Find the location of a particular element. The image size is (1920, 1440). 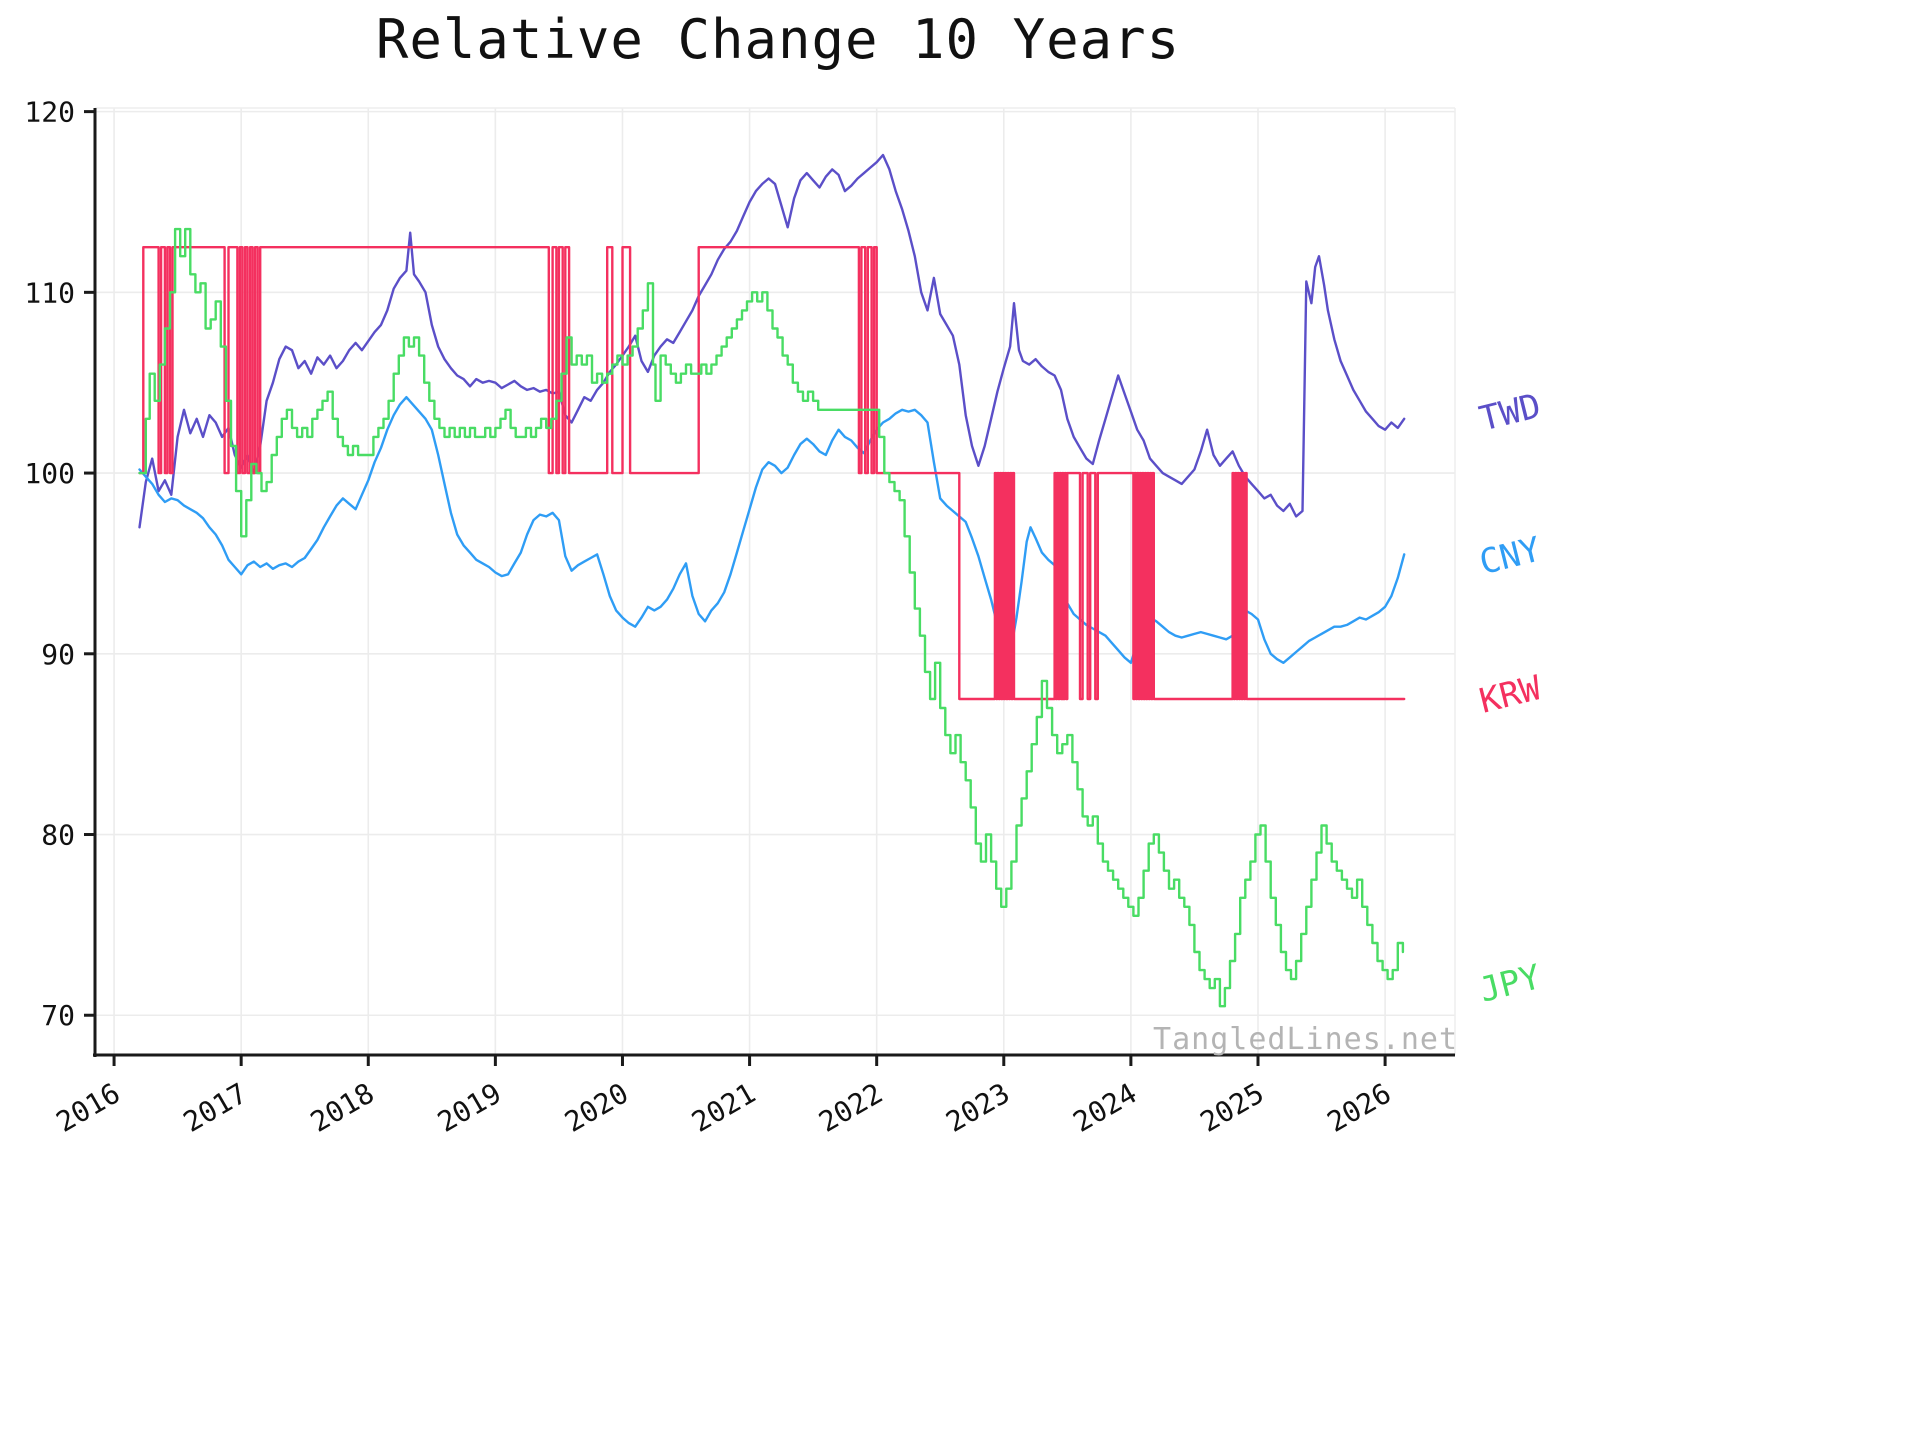

series-line-cny is located at coordinates (772, 530).